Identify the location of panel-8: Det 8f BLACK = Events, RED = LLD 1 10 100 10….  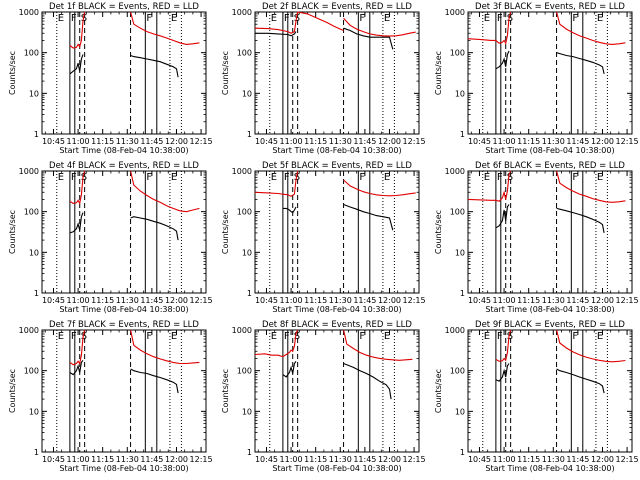
(323, 396).